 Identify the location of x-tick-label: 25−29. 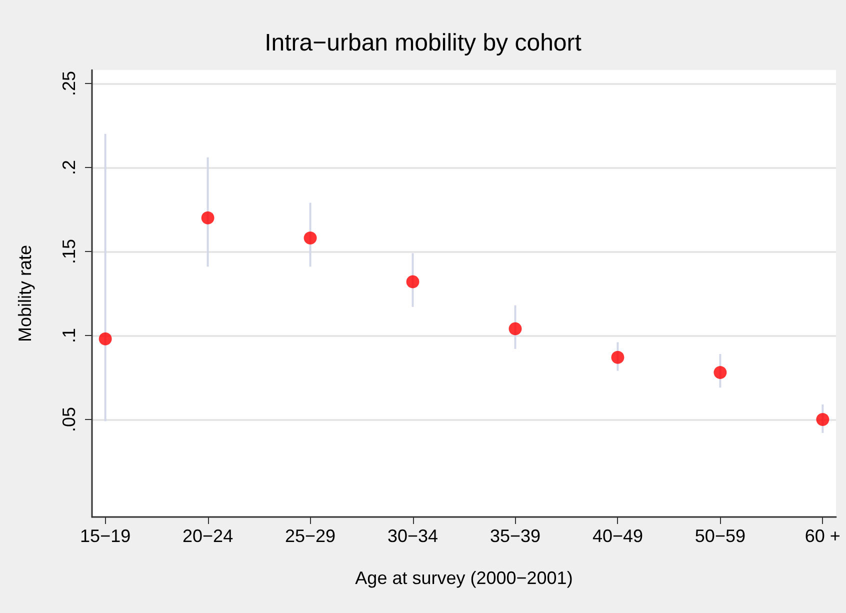
(310, 536).